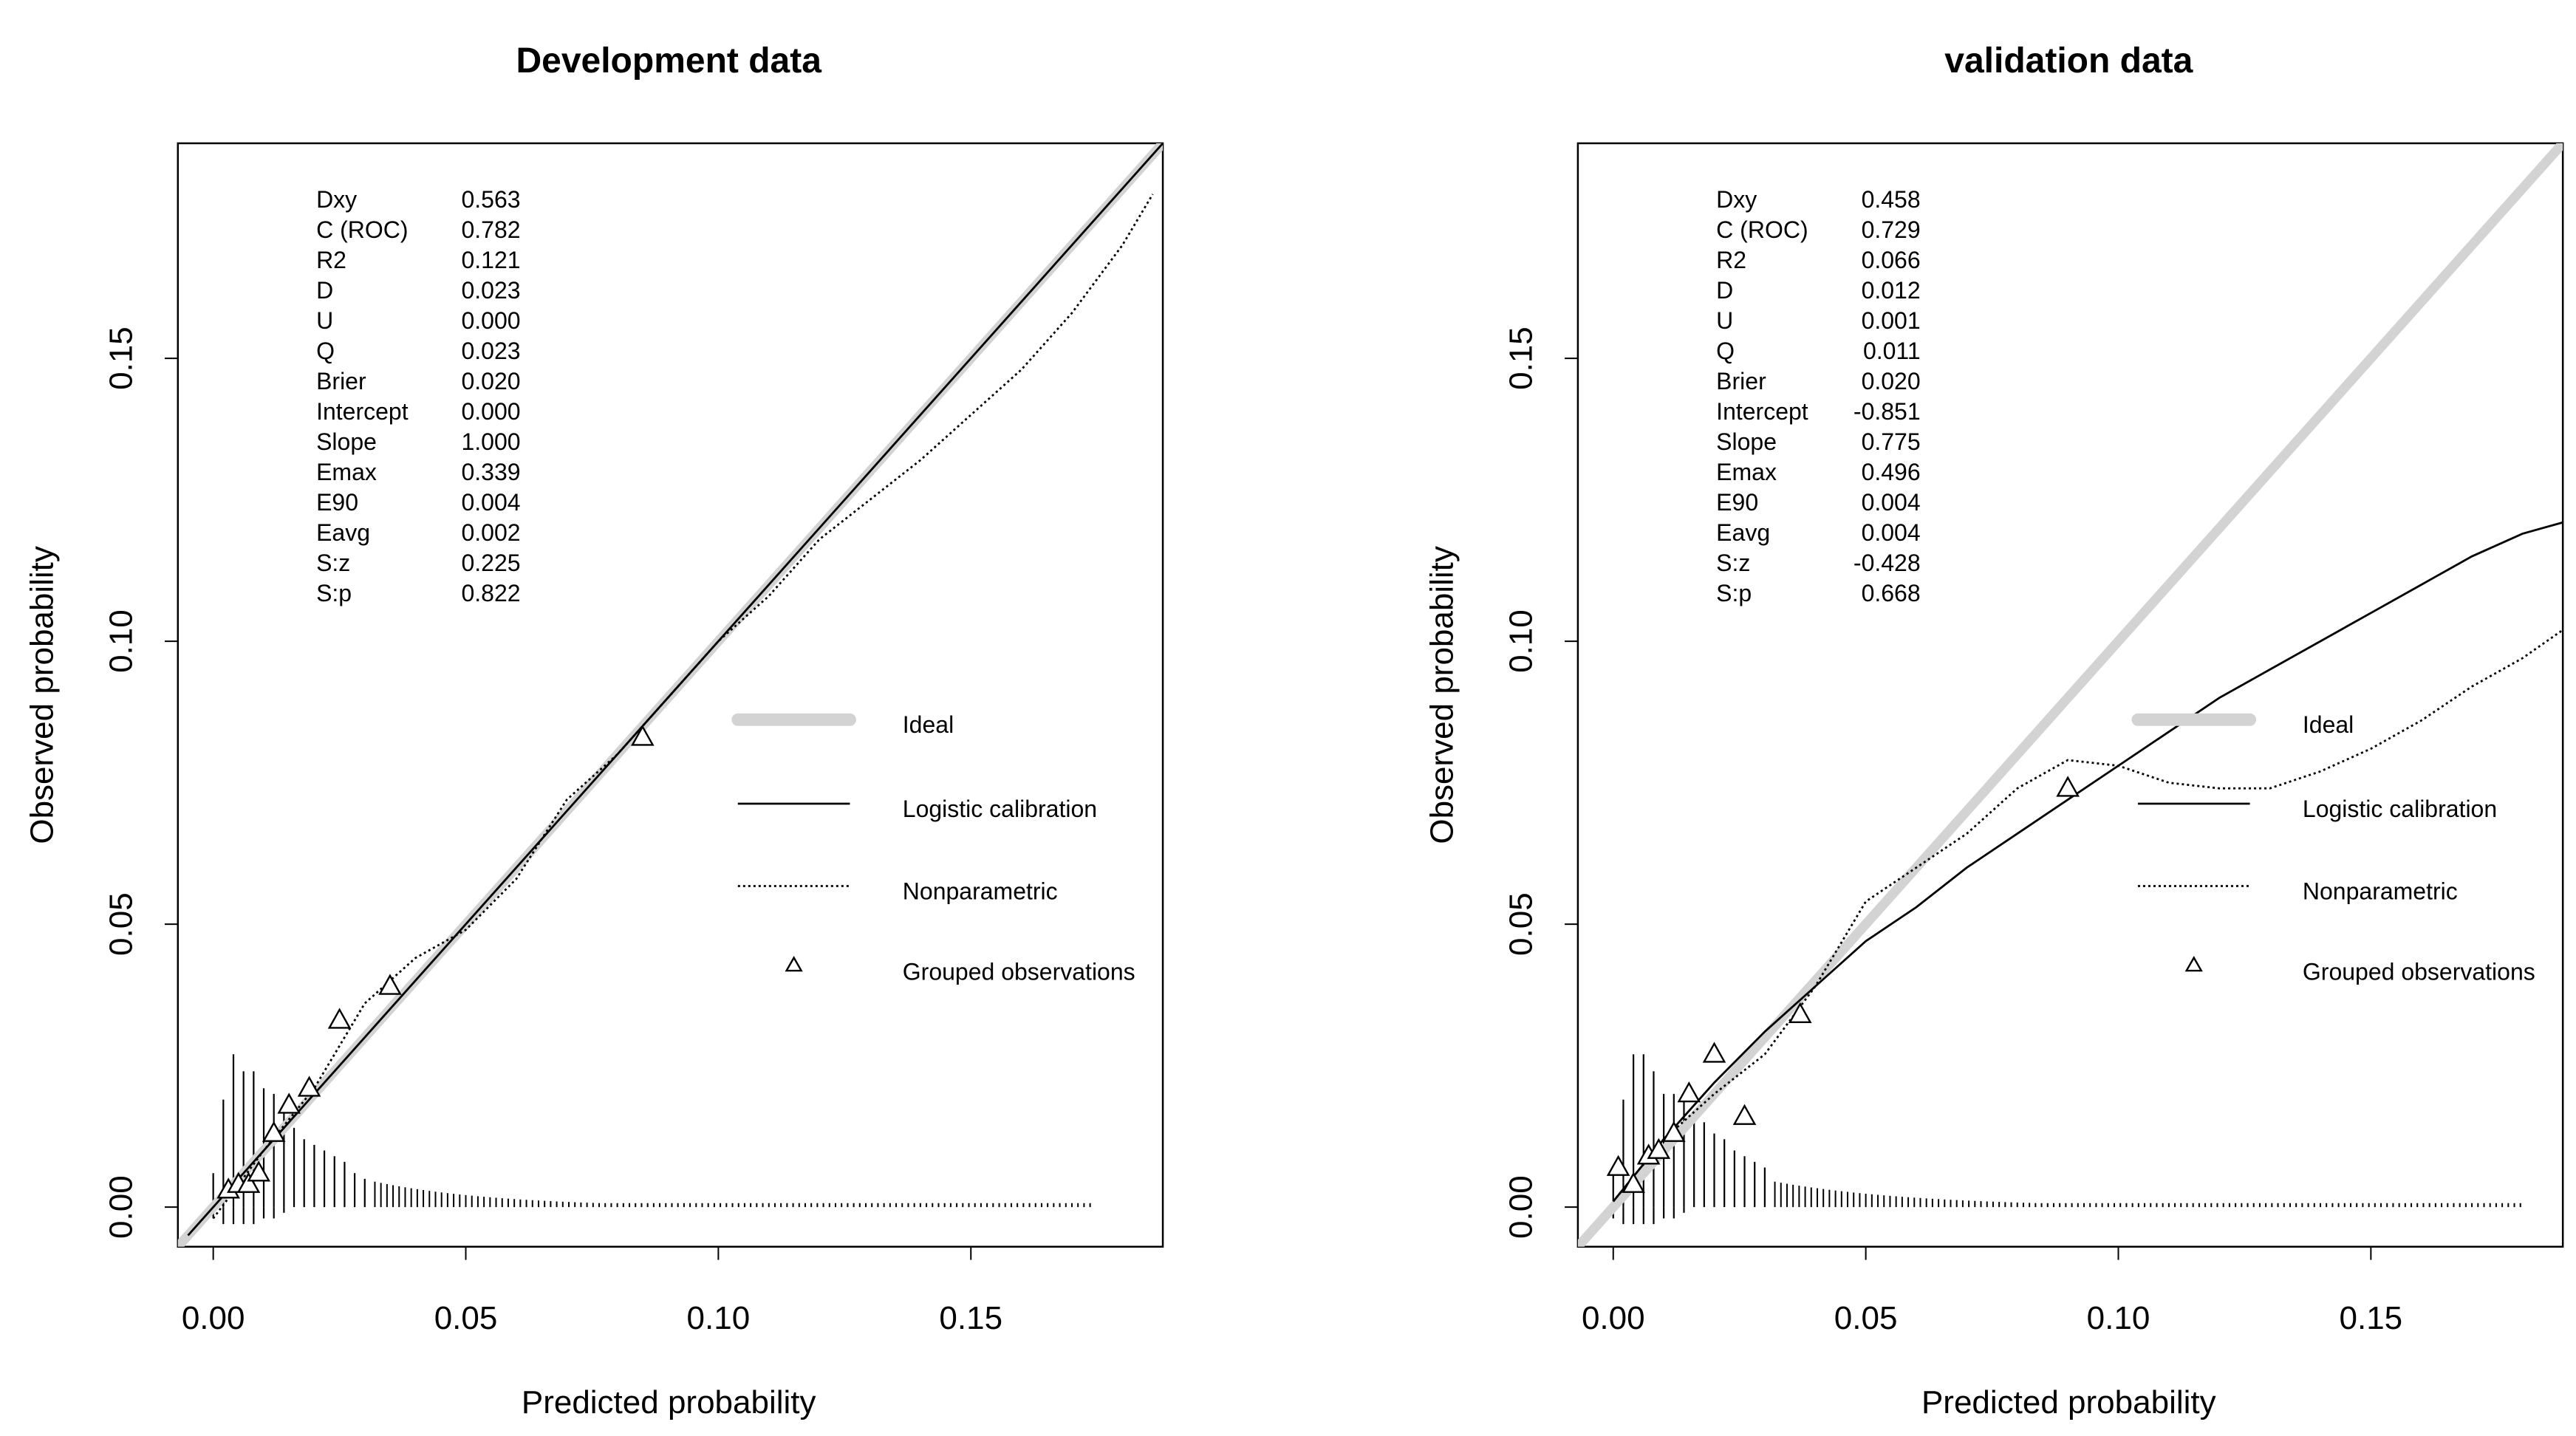 The image size is (2576, 1436). Describe the element at coordinates (362, 229) in the screenshot. I see `stat-name: C (ROC)` at that location.